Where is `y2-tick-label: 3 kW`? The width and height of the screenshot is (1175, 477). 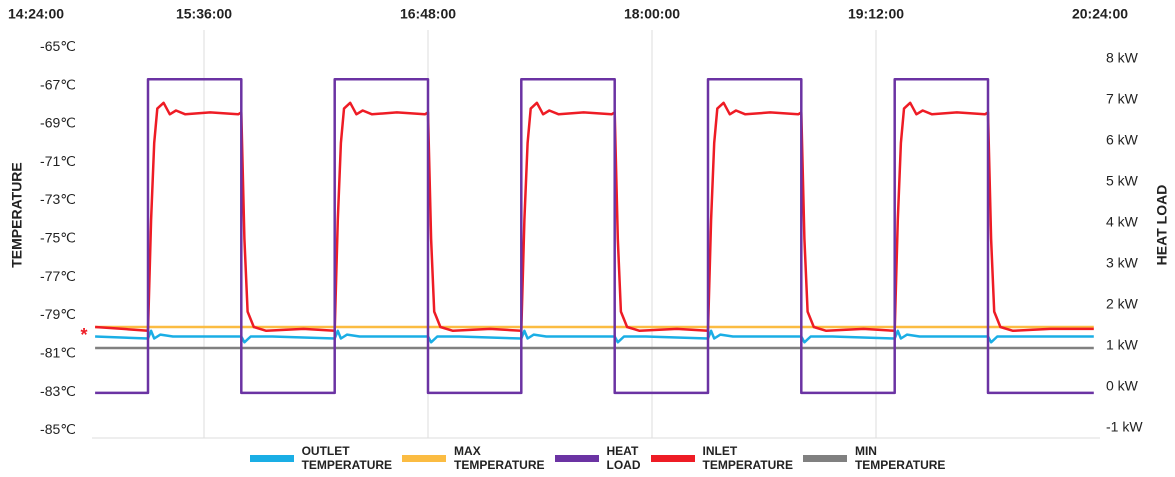 y2-tick-label: 3 kW is located at coordinates (1122, 262).